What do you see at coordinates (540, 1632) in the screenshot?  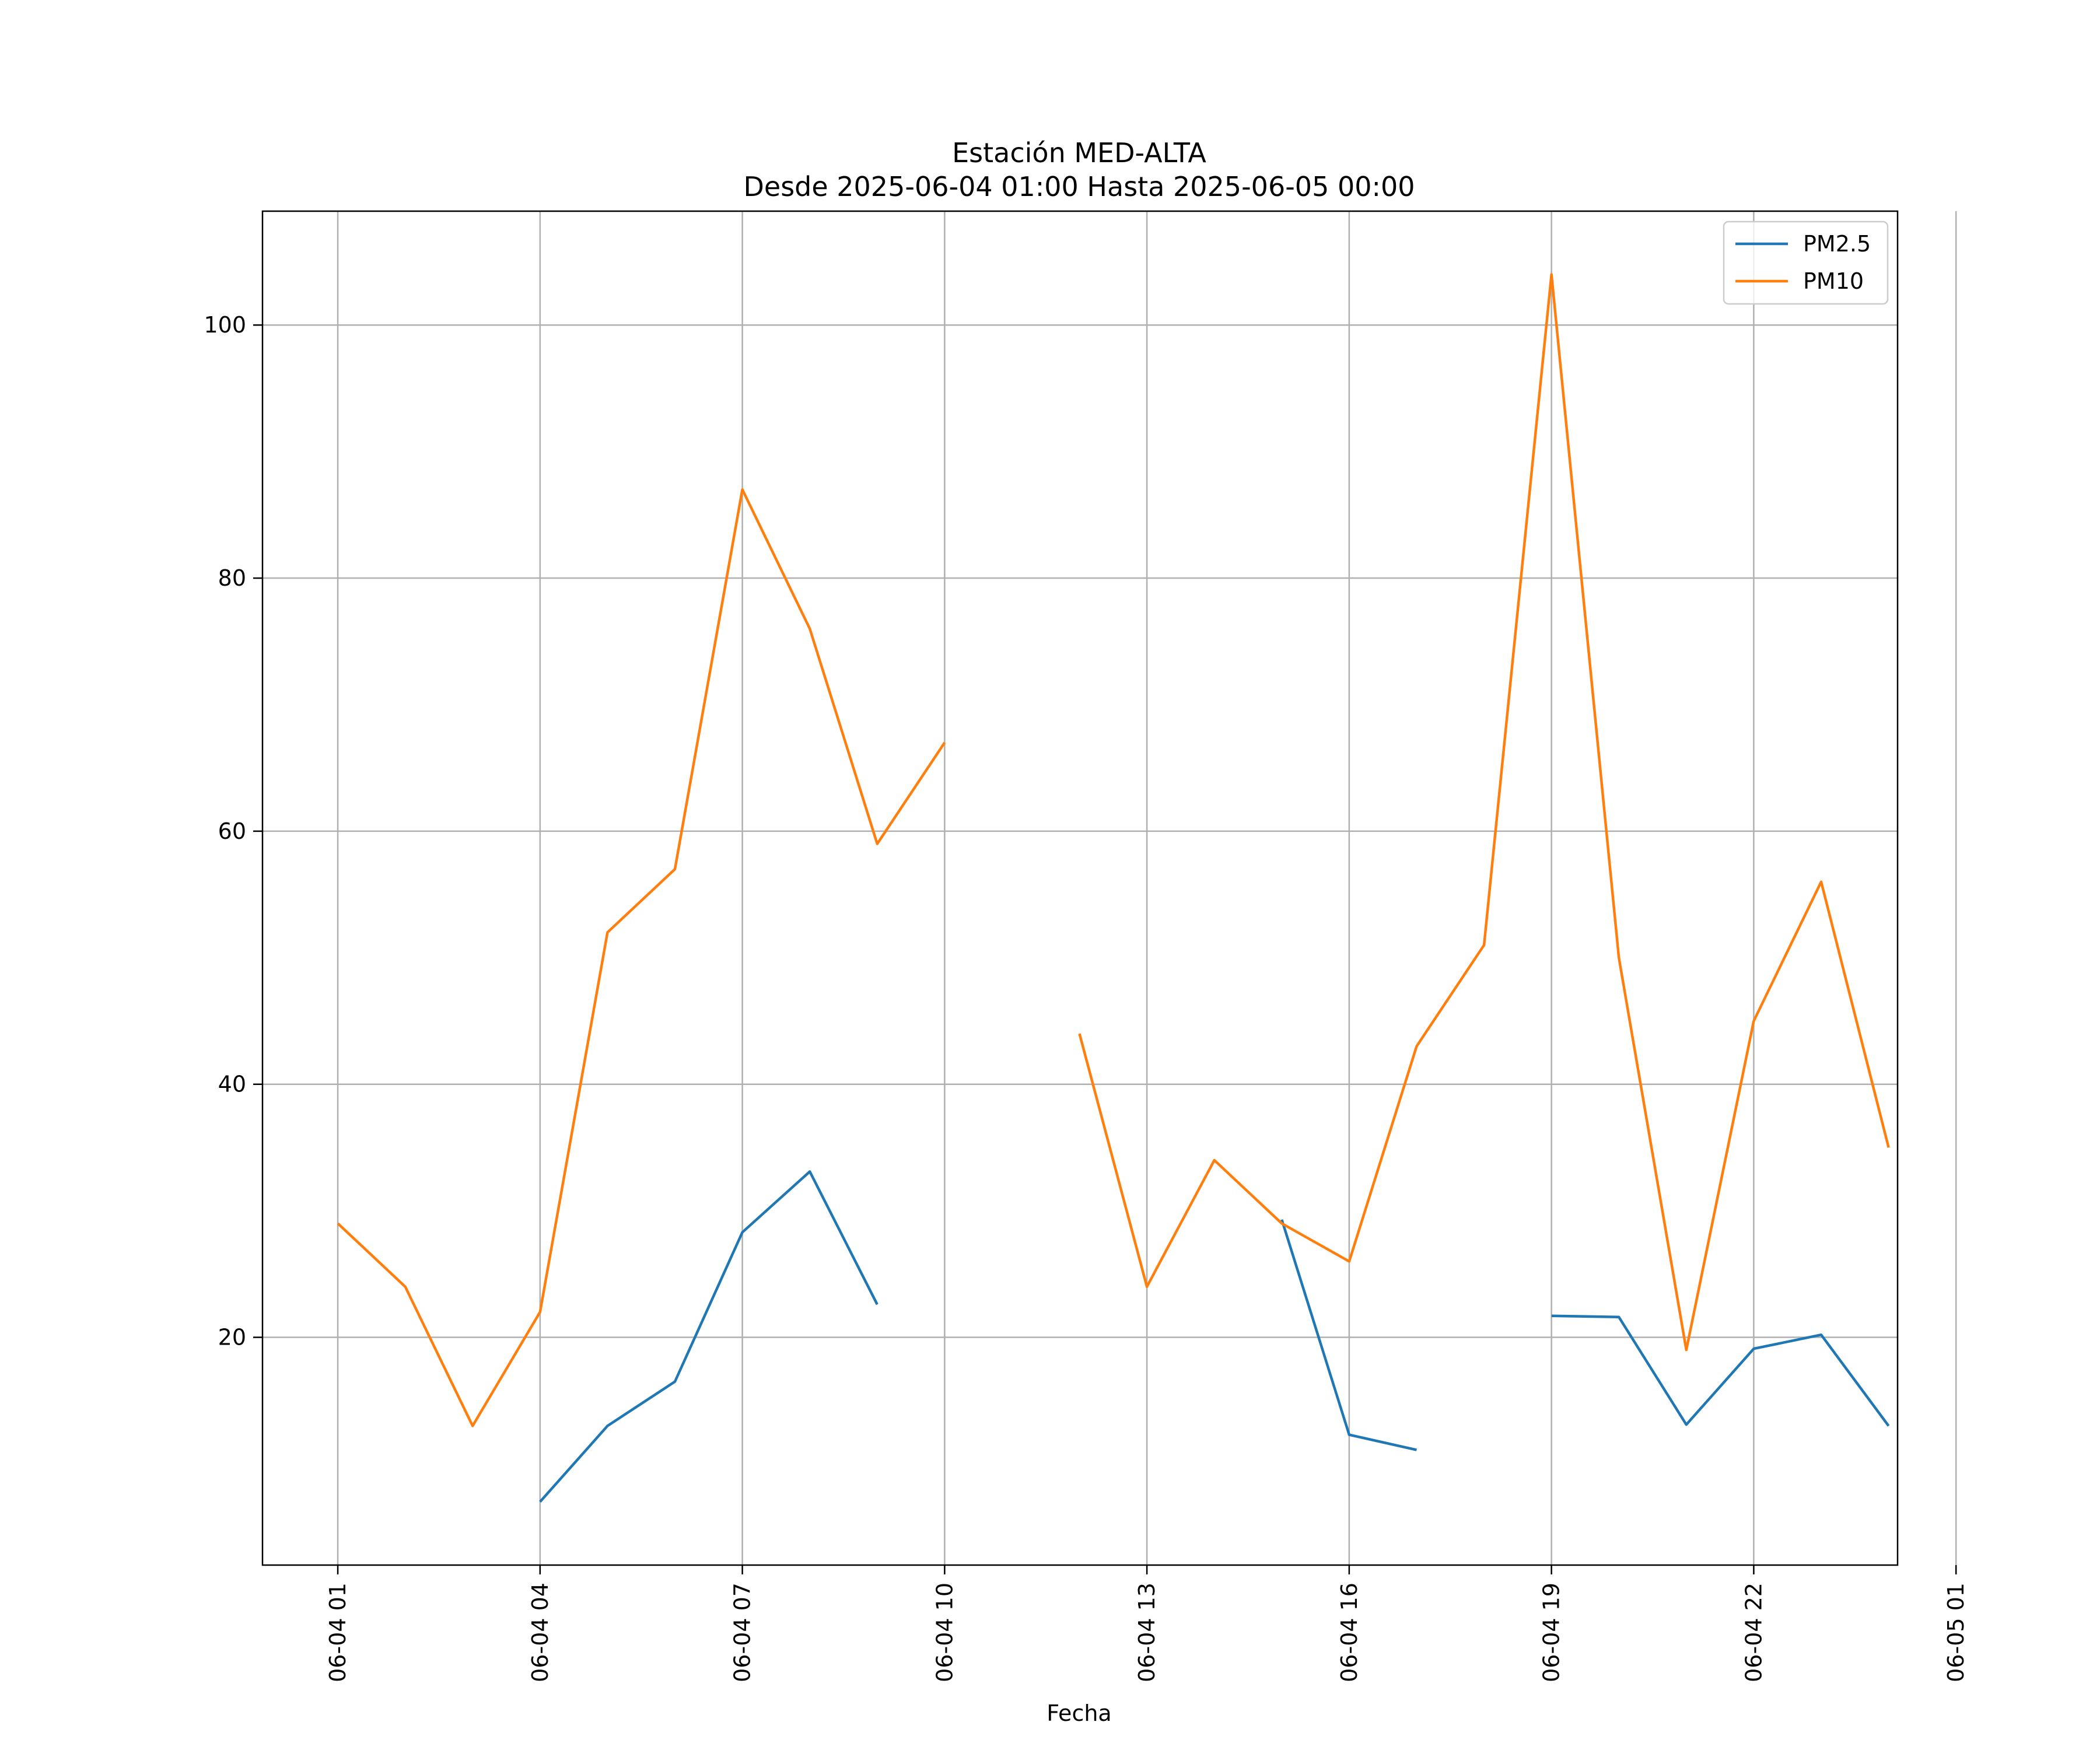 I see `x-tick-label: 06-04 04` at bounding box center [540, 1632].